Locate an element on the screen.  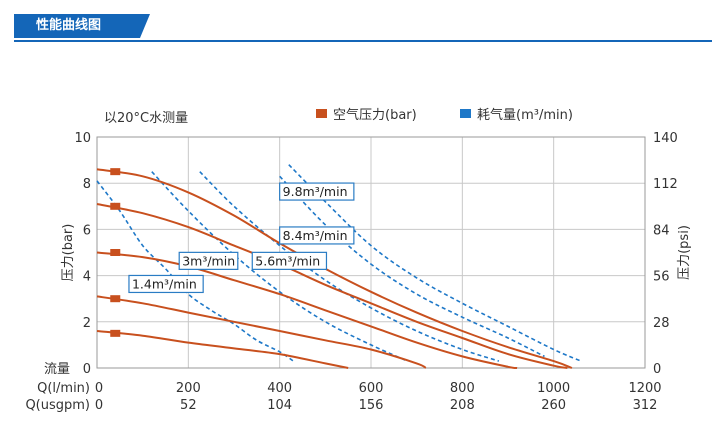
legend-label-pressure: 空气压力(bar) is located at coordinates (375, 115).